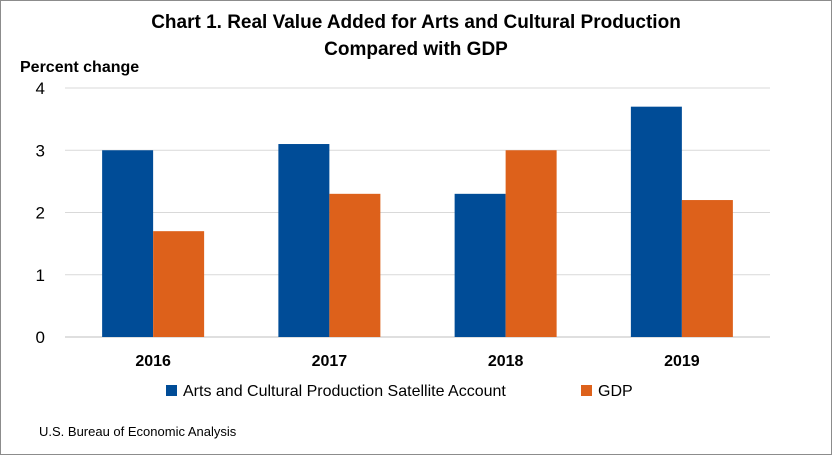 The image size is (832, 455). Describe the element at coordinates (531, 243) in the screenshot. I see `bar-gdp-2018` at that location.